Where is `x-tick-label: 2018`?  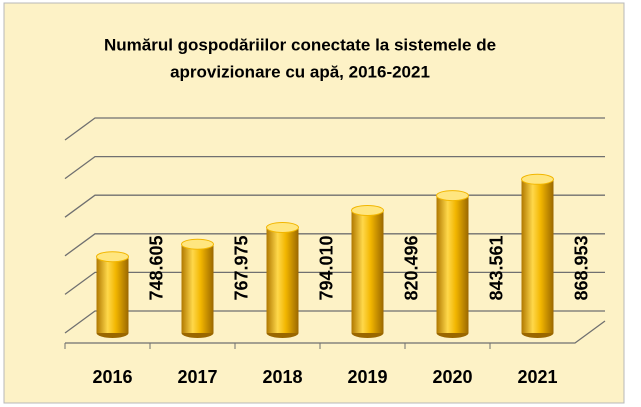 x-tick-label: 2018 is located at coordinates (282, 377).